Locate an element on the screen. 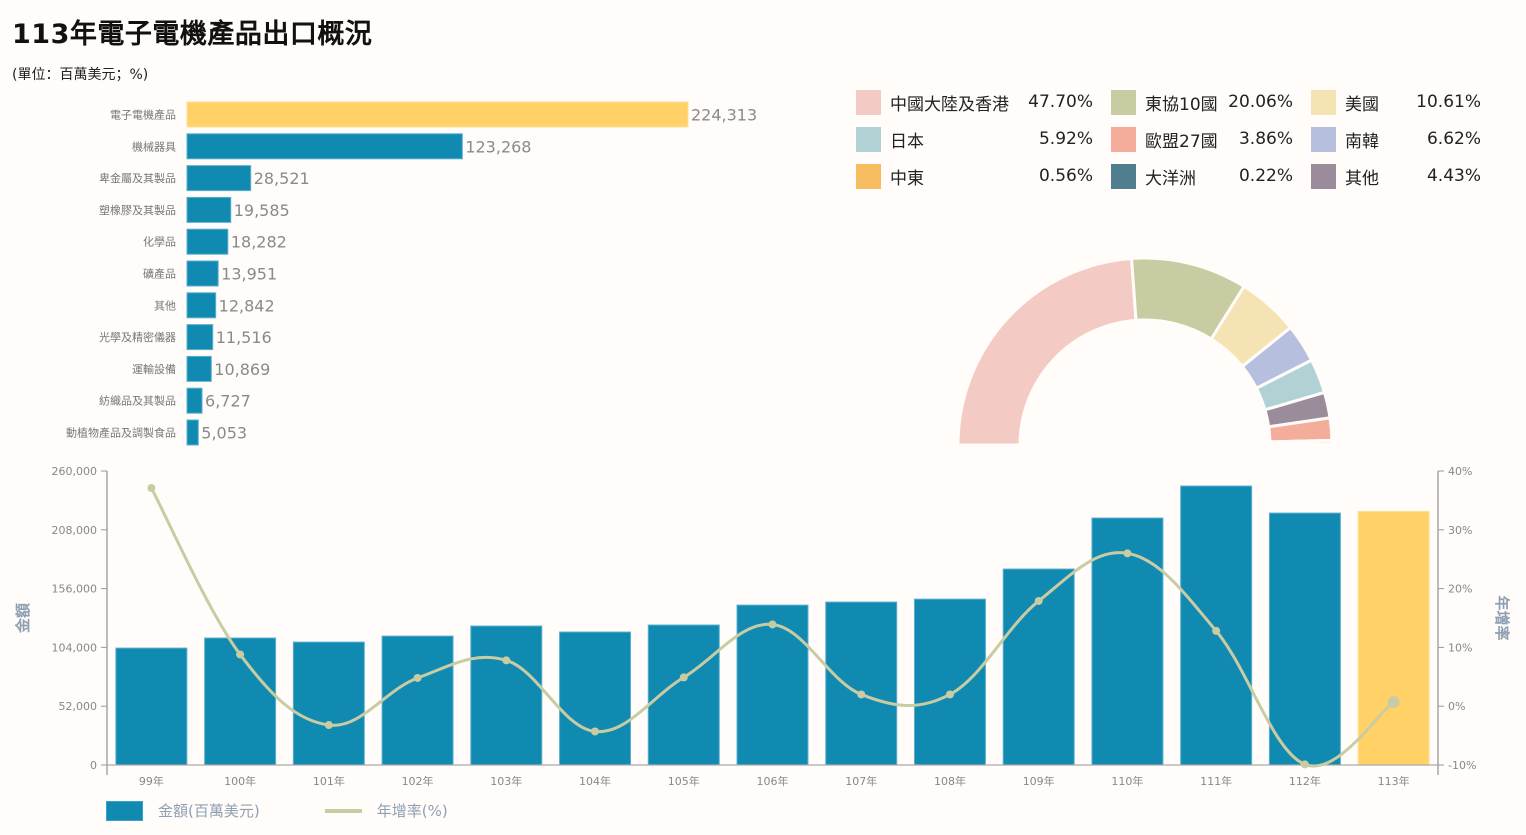  bar-value-label: 123,268 is located at coordinates (498, 146).